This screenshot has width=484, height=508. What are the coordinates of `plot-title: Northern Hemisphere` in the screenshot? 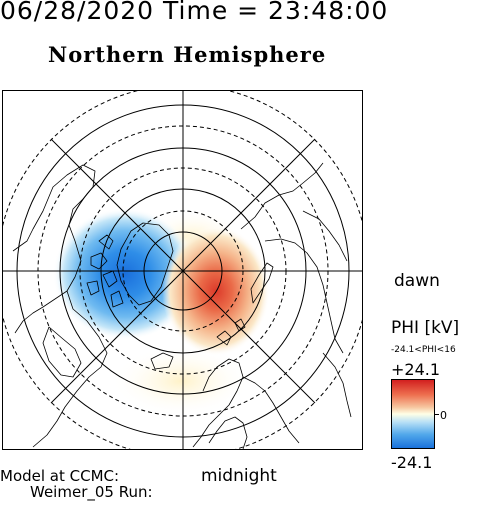 It's located at (187, 54).